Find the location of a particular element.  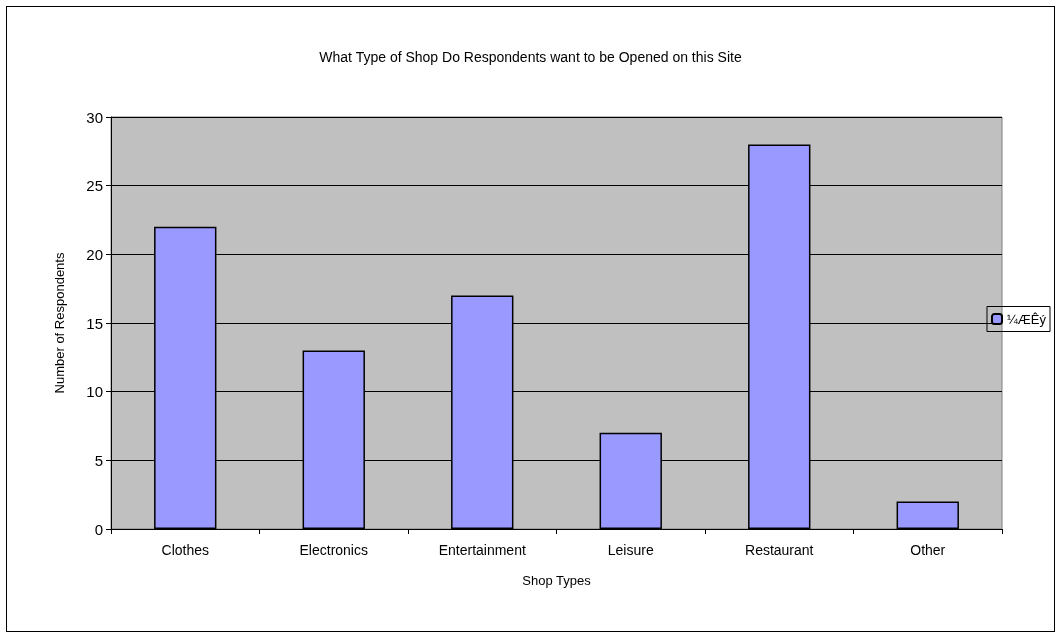

x-tick-label: Other is located at coordinates (928, 550).